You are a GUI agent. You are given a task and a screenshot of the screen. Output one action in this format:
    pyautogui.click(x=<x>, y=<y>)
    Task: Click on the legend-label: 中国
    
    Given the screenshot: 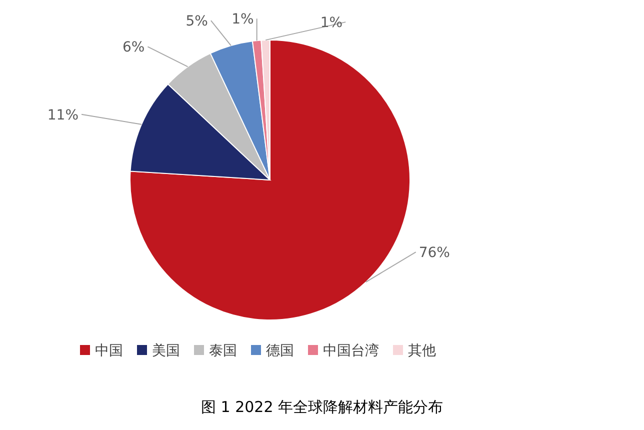 What is the action you would take?
    pyautogui.click(x=109, y=351)
    